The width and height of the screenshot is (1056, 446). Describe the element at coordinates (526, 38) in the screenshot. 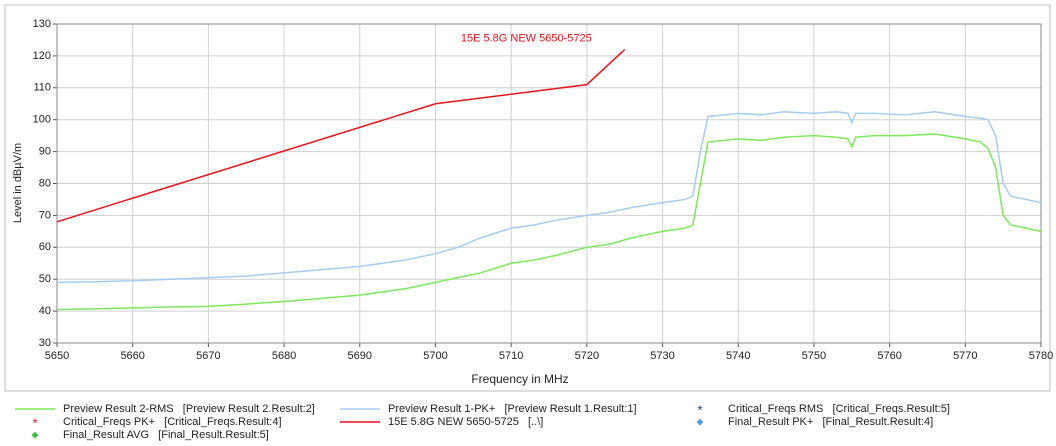

I see `annotation: 15E 5.8G NEW 5650-5725` at that location.